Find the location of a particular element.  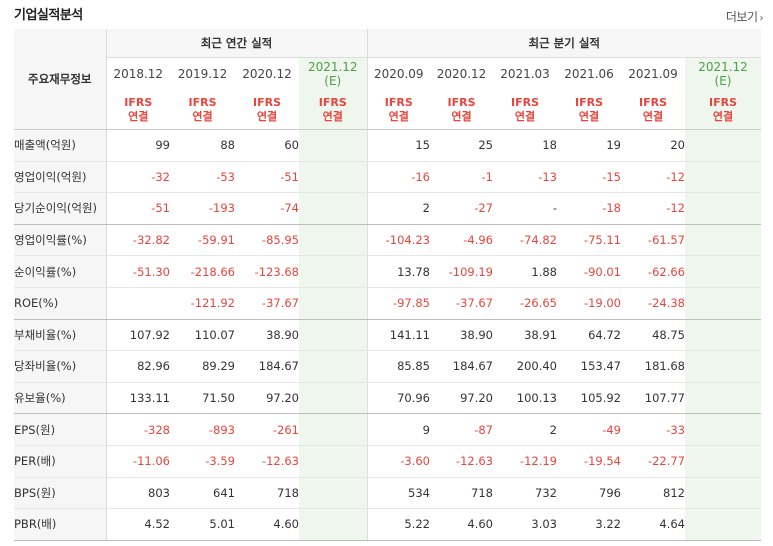

table-cell: 812 is located at coordinates (653, 493).